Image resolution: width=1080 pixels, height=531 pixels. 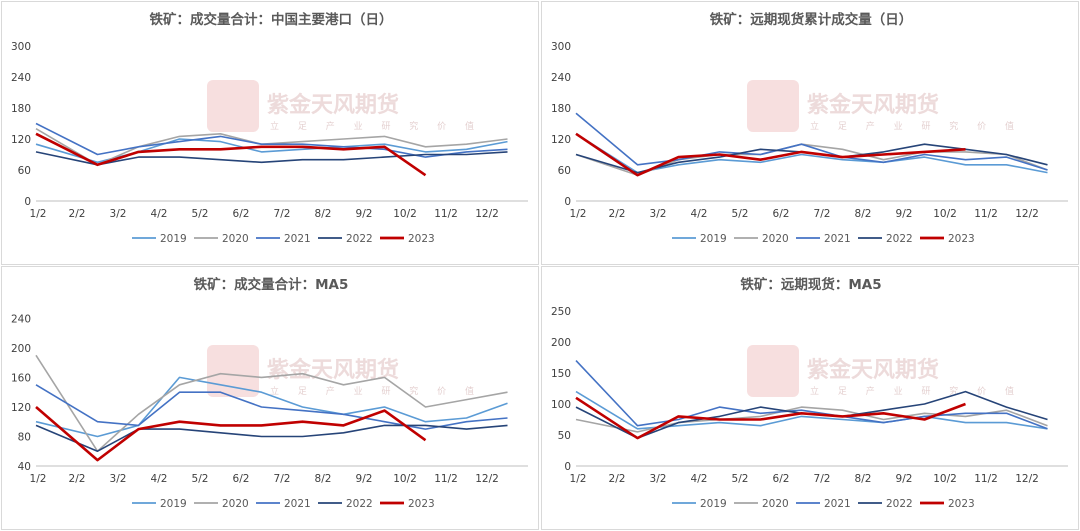 What do you see at coordinates (561, 405) in the screenshot?
I see `y-tick-label: 100` at bounding box center [561, 405].